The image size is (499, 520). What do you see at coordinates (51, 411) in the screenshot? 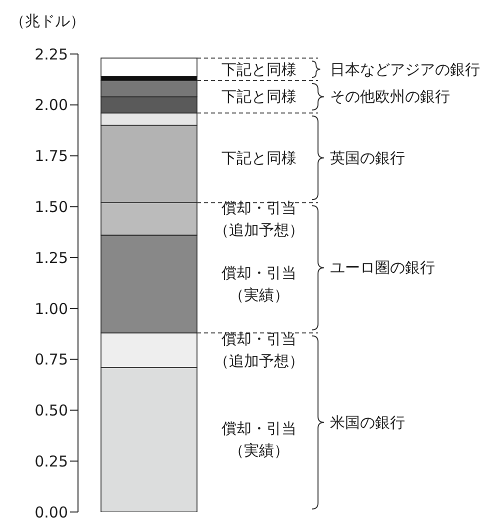
I see `y-tick-label: 0.50` at bounding box center [51, 411].